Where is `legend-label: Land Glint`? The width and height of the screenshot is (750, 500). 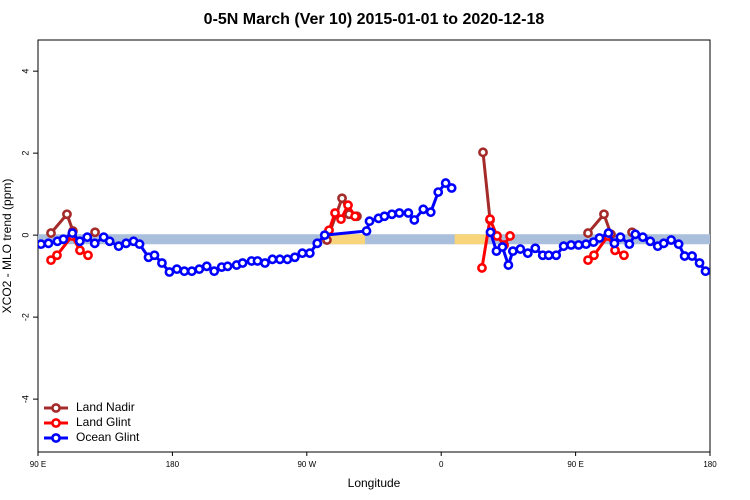 legend-label: Land Glint is located at coordinates (103, 422).